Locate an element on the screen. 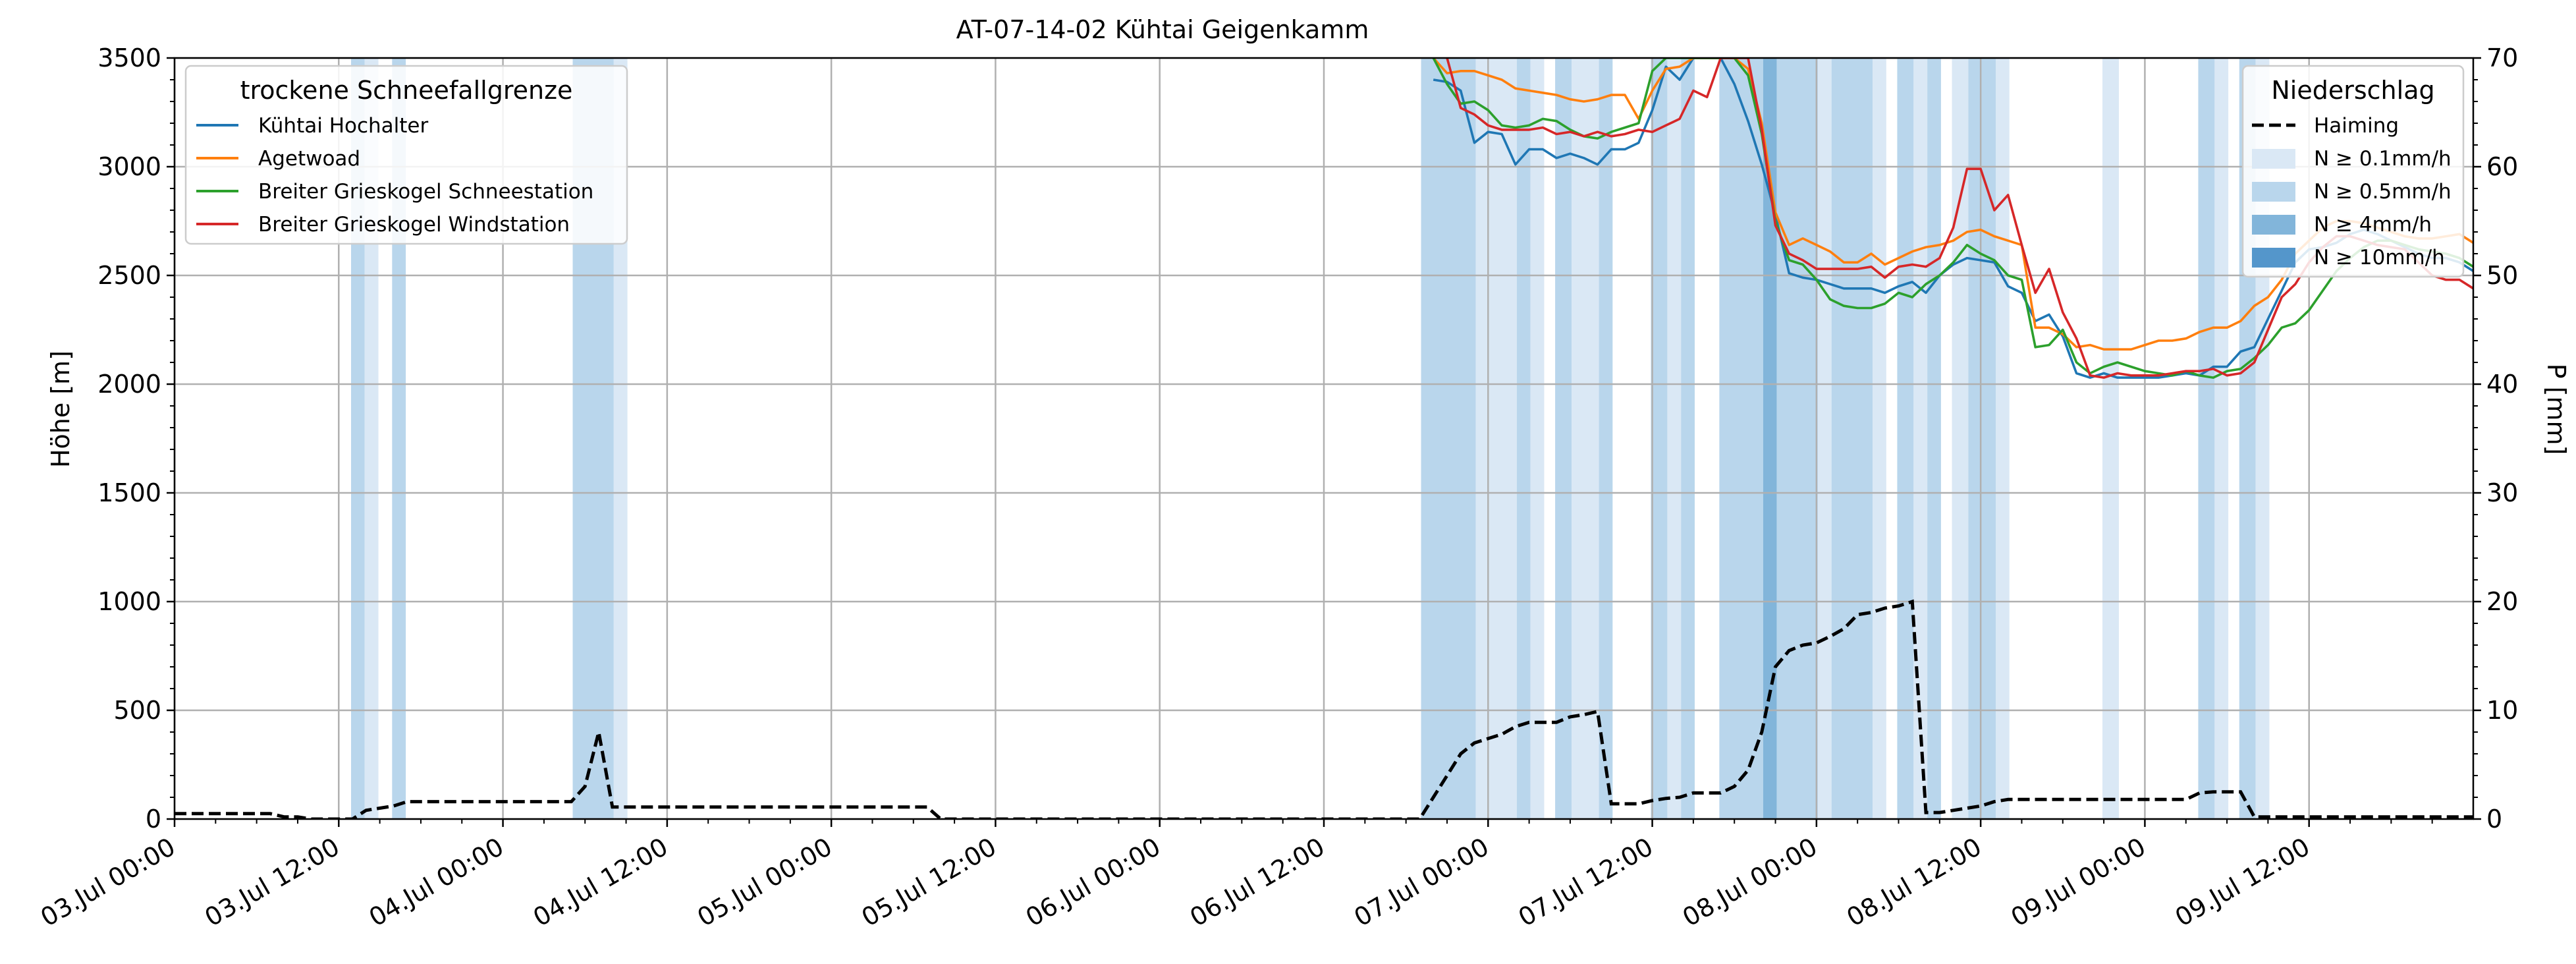 This screenshot has height=964, width=2576. legend-left-box is located at coordinates (406, 155).